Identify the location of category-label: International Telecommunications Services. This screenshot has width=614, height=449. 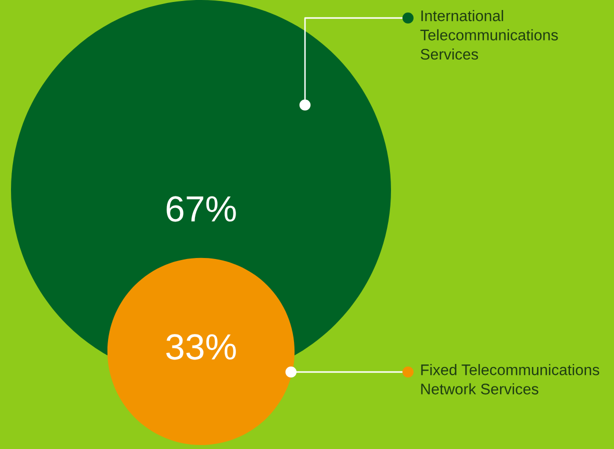
(489, 35).